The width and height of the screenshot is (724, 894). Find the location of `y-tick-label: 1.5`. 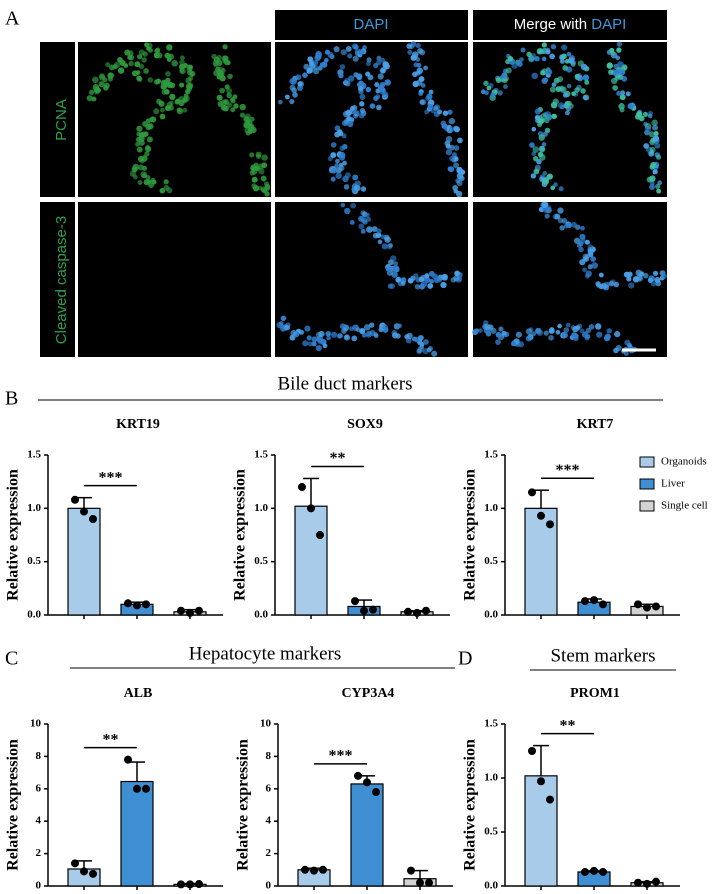

y-tick-label: 1.5 is located at coordinates (491, 455).